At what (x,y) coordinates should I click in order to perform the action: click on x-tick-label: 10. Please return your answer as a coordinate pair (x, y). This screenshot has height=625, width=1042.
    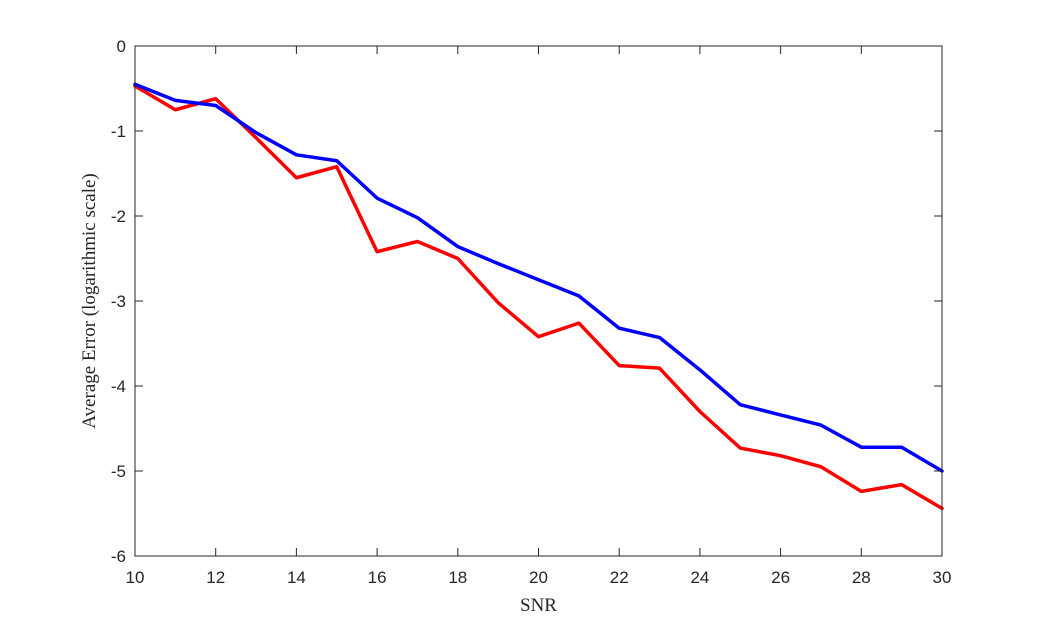
    Looking at the image, I should click on (135, 577).